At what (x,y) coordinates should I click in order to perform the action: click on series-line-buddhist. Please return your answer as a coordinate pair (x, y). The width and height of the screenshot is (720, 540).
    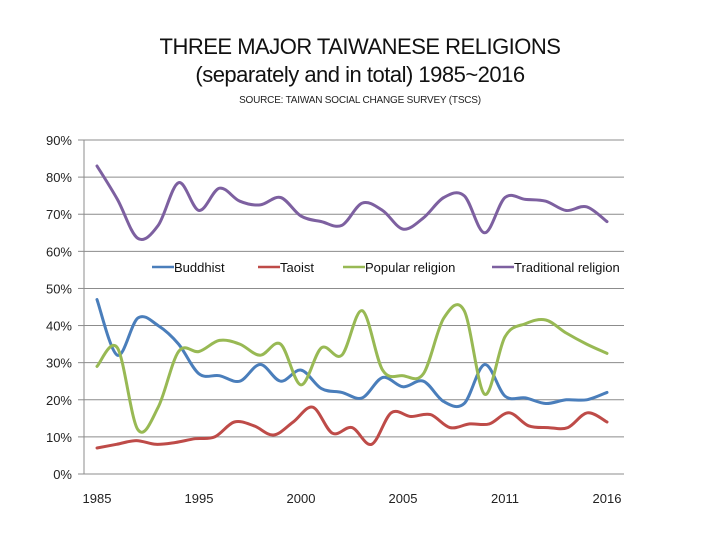
    Looking at the image, I should click on (352, 353).